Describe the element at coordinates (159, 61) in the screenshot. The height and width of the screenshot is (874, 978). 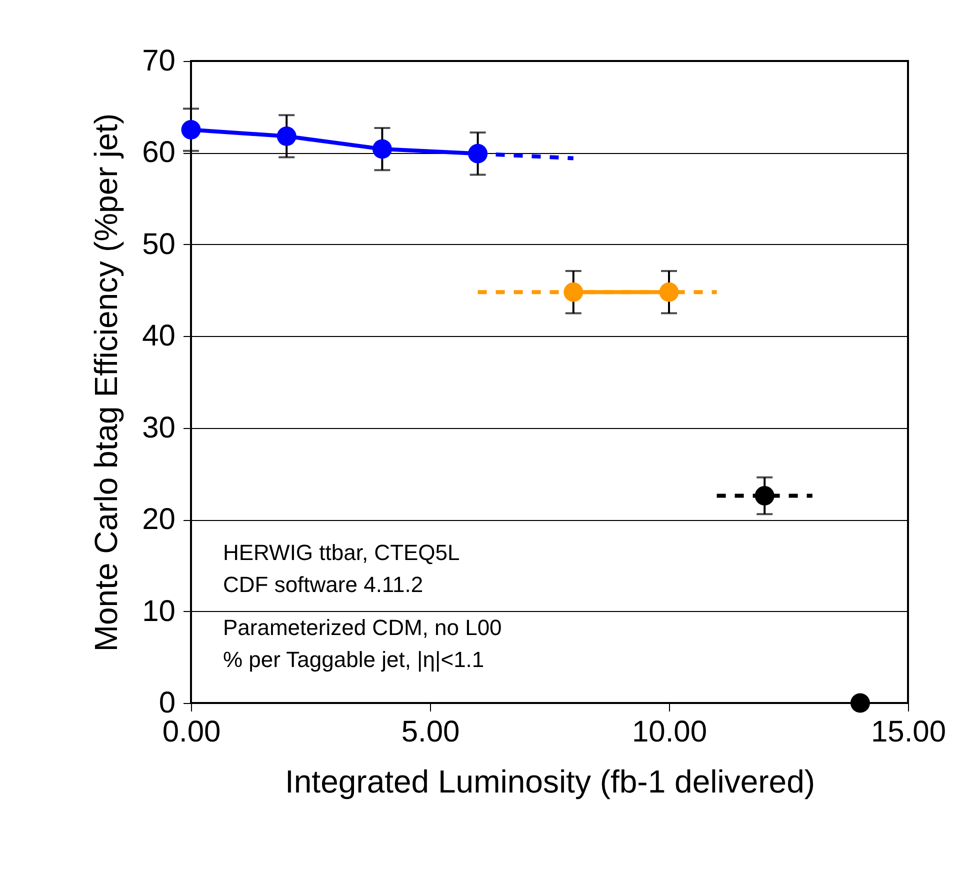
I see `y-tick-label: 70` at that location.